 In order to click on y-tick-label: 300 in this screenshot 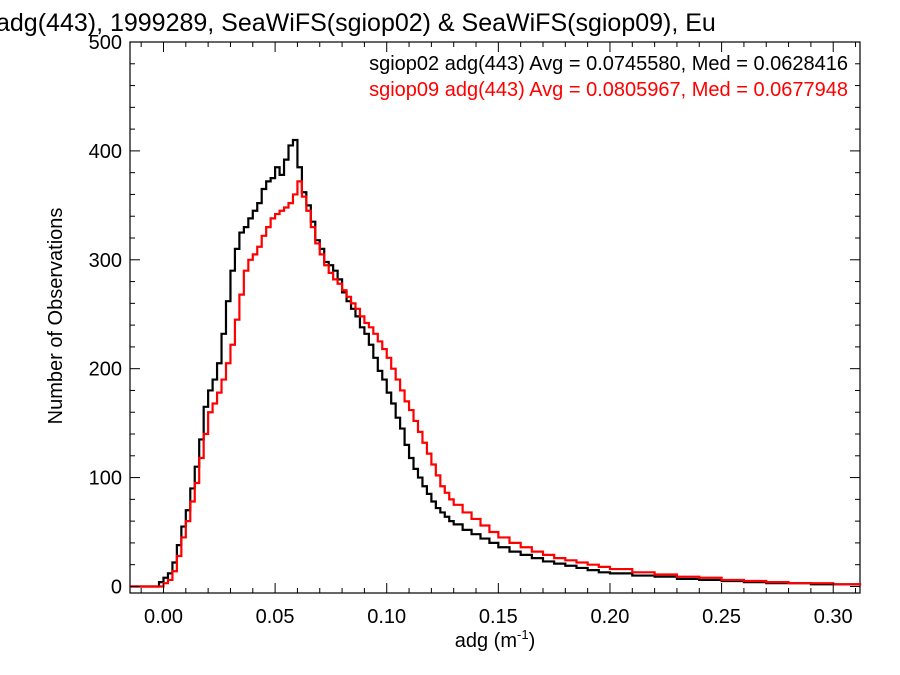, I will do `click(105, 261)`.